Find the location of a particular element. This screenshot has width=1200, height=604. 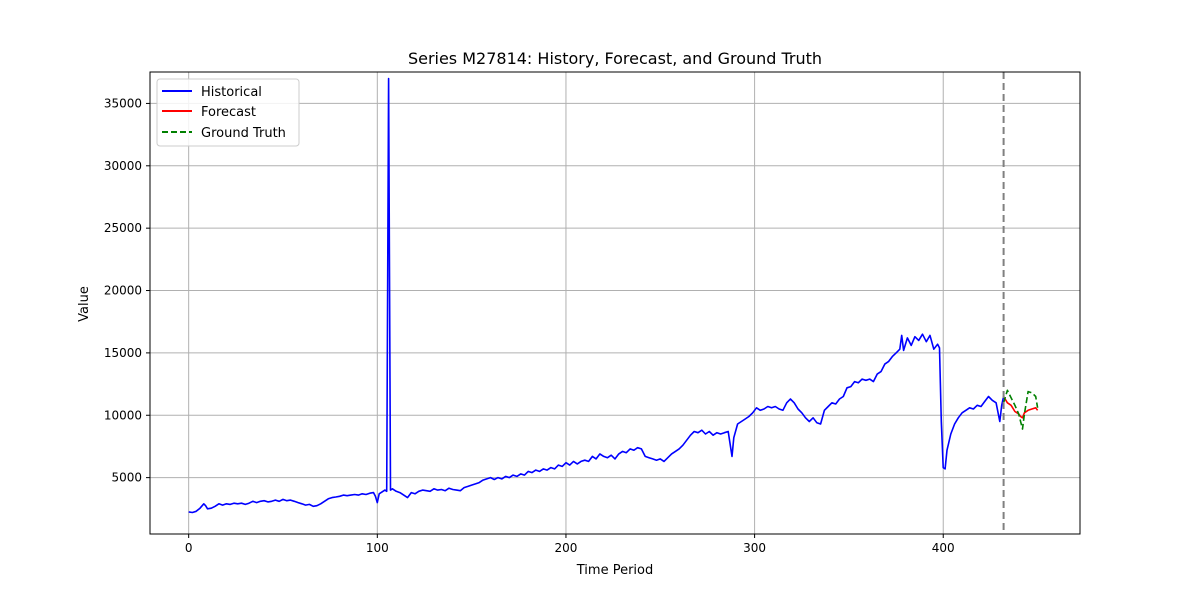

y-axis-label: Value is located at coordinates (84, 304).